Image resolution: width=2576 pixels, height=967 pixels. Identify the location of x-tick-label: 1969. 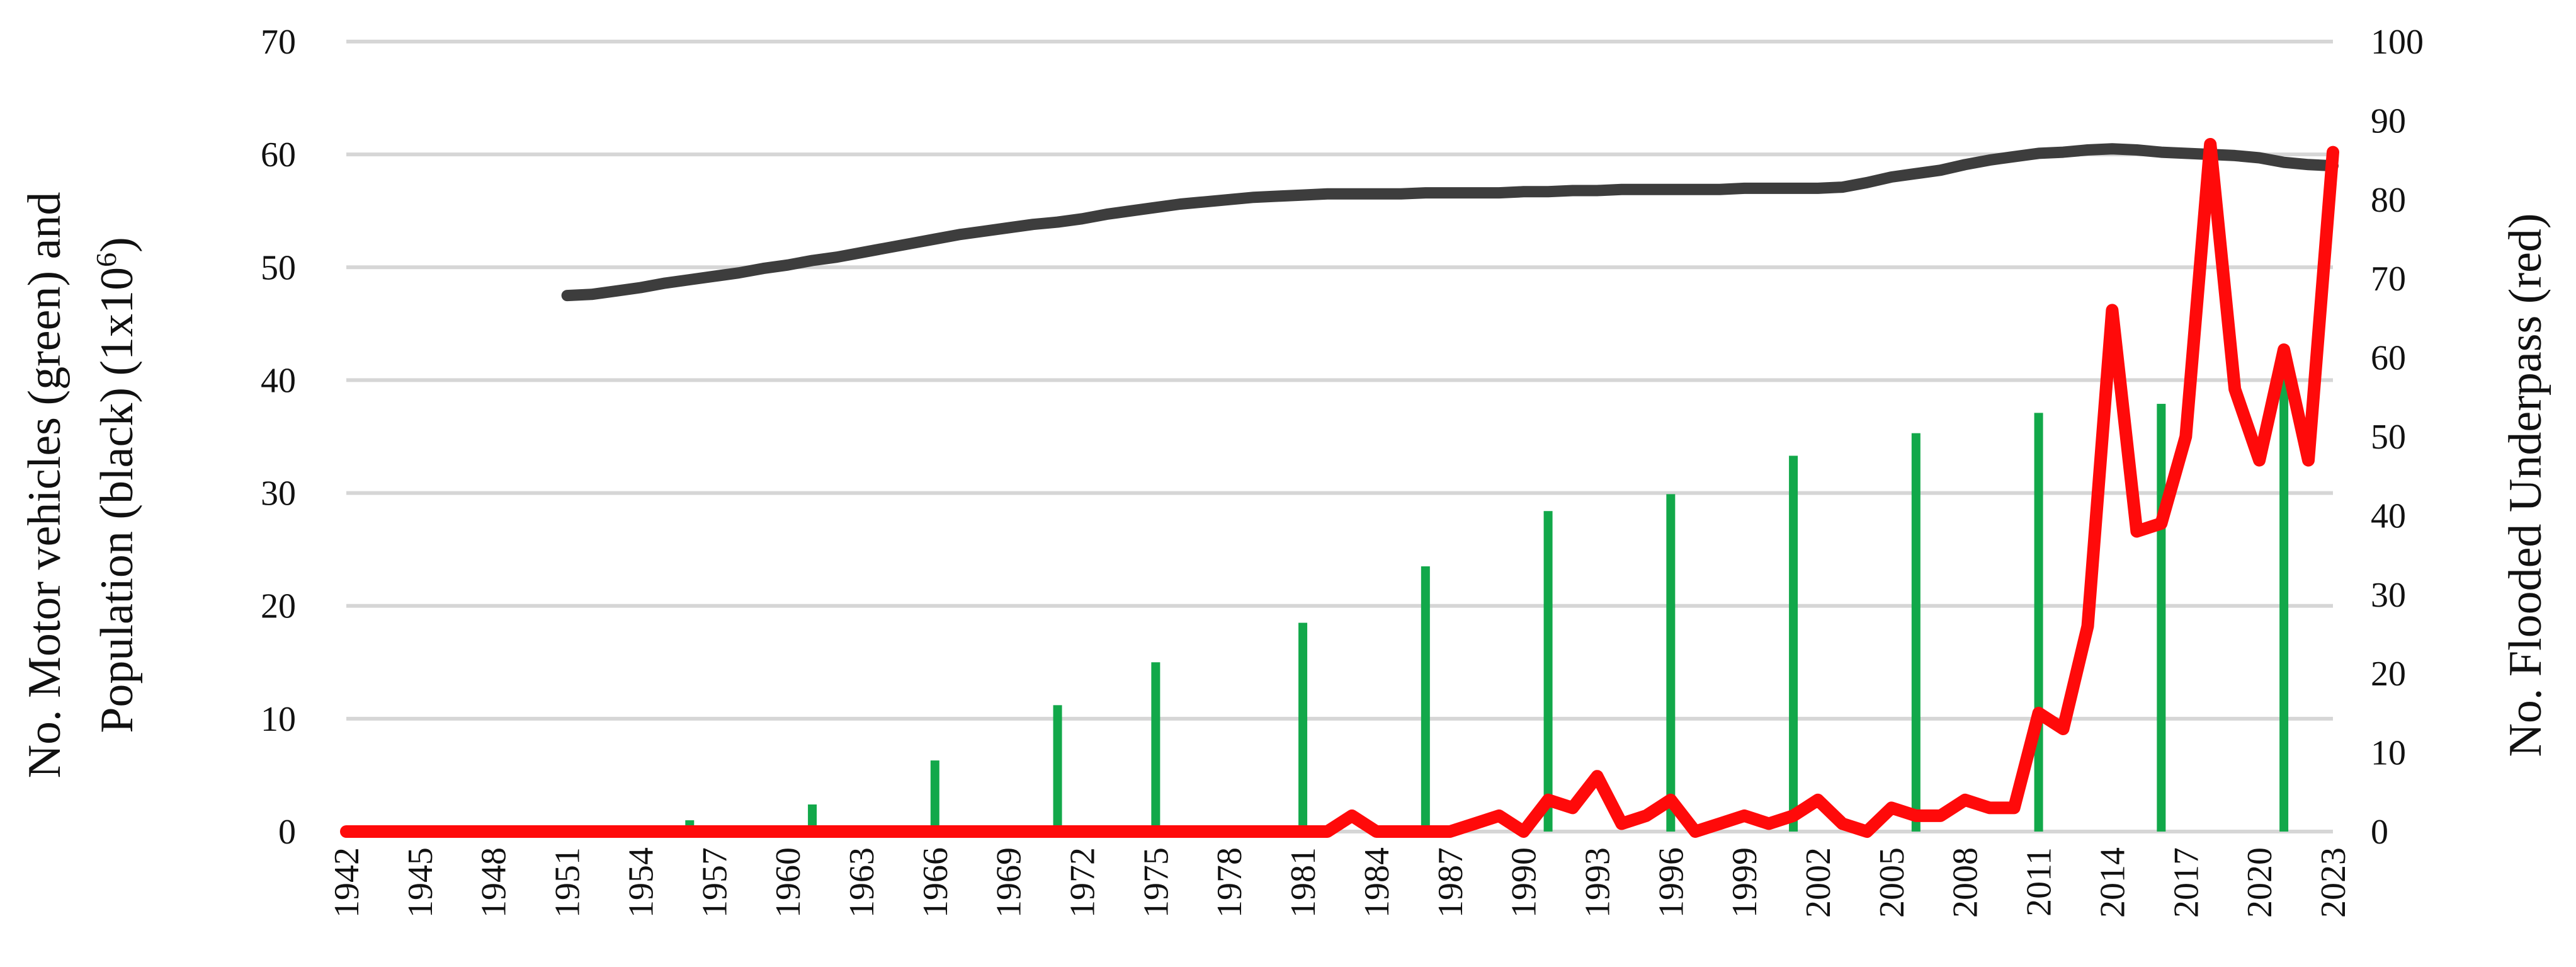
(1009, 882).